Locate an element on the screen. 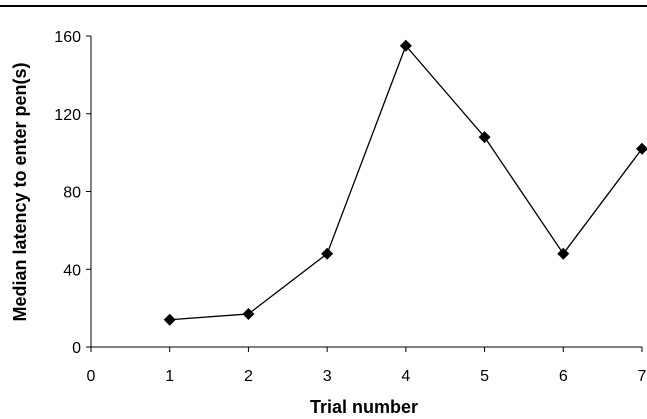  x-tick-label: 7 is located at coordinates (642, 376).